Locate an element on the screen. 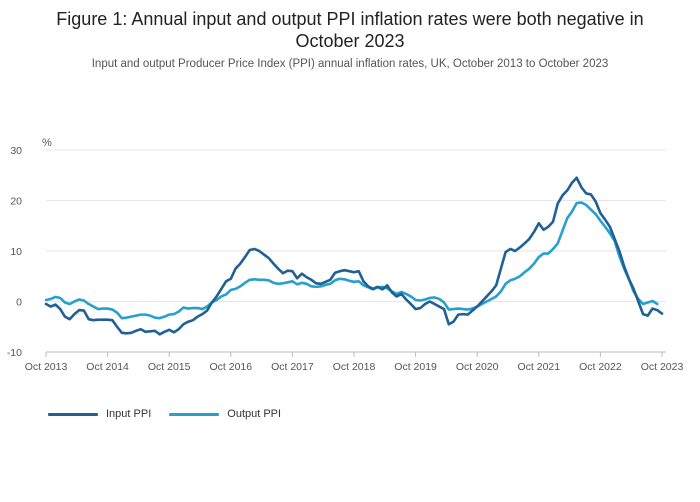  x-tick-label: Oct 2014 is located at coordinates (107, 367).